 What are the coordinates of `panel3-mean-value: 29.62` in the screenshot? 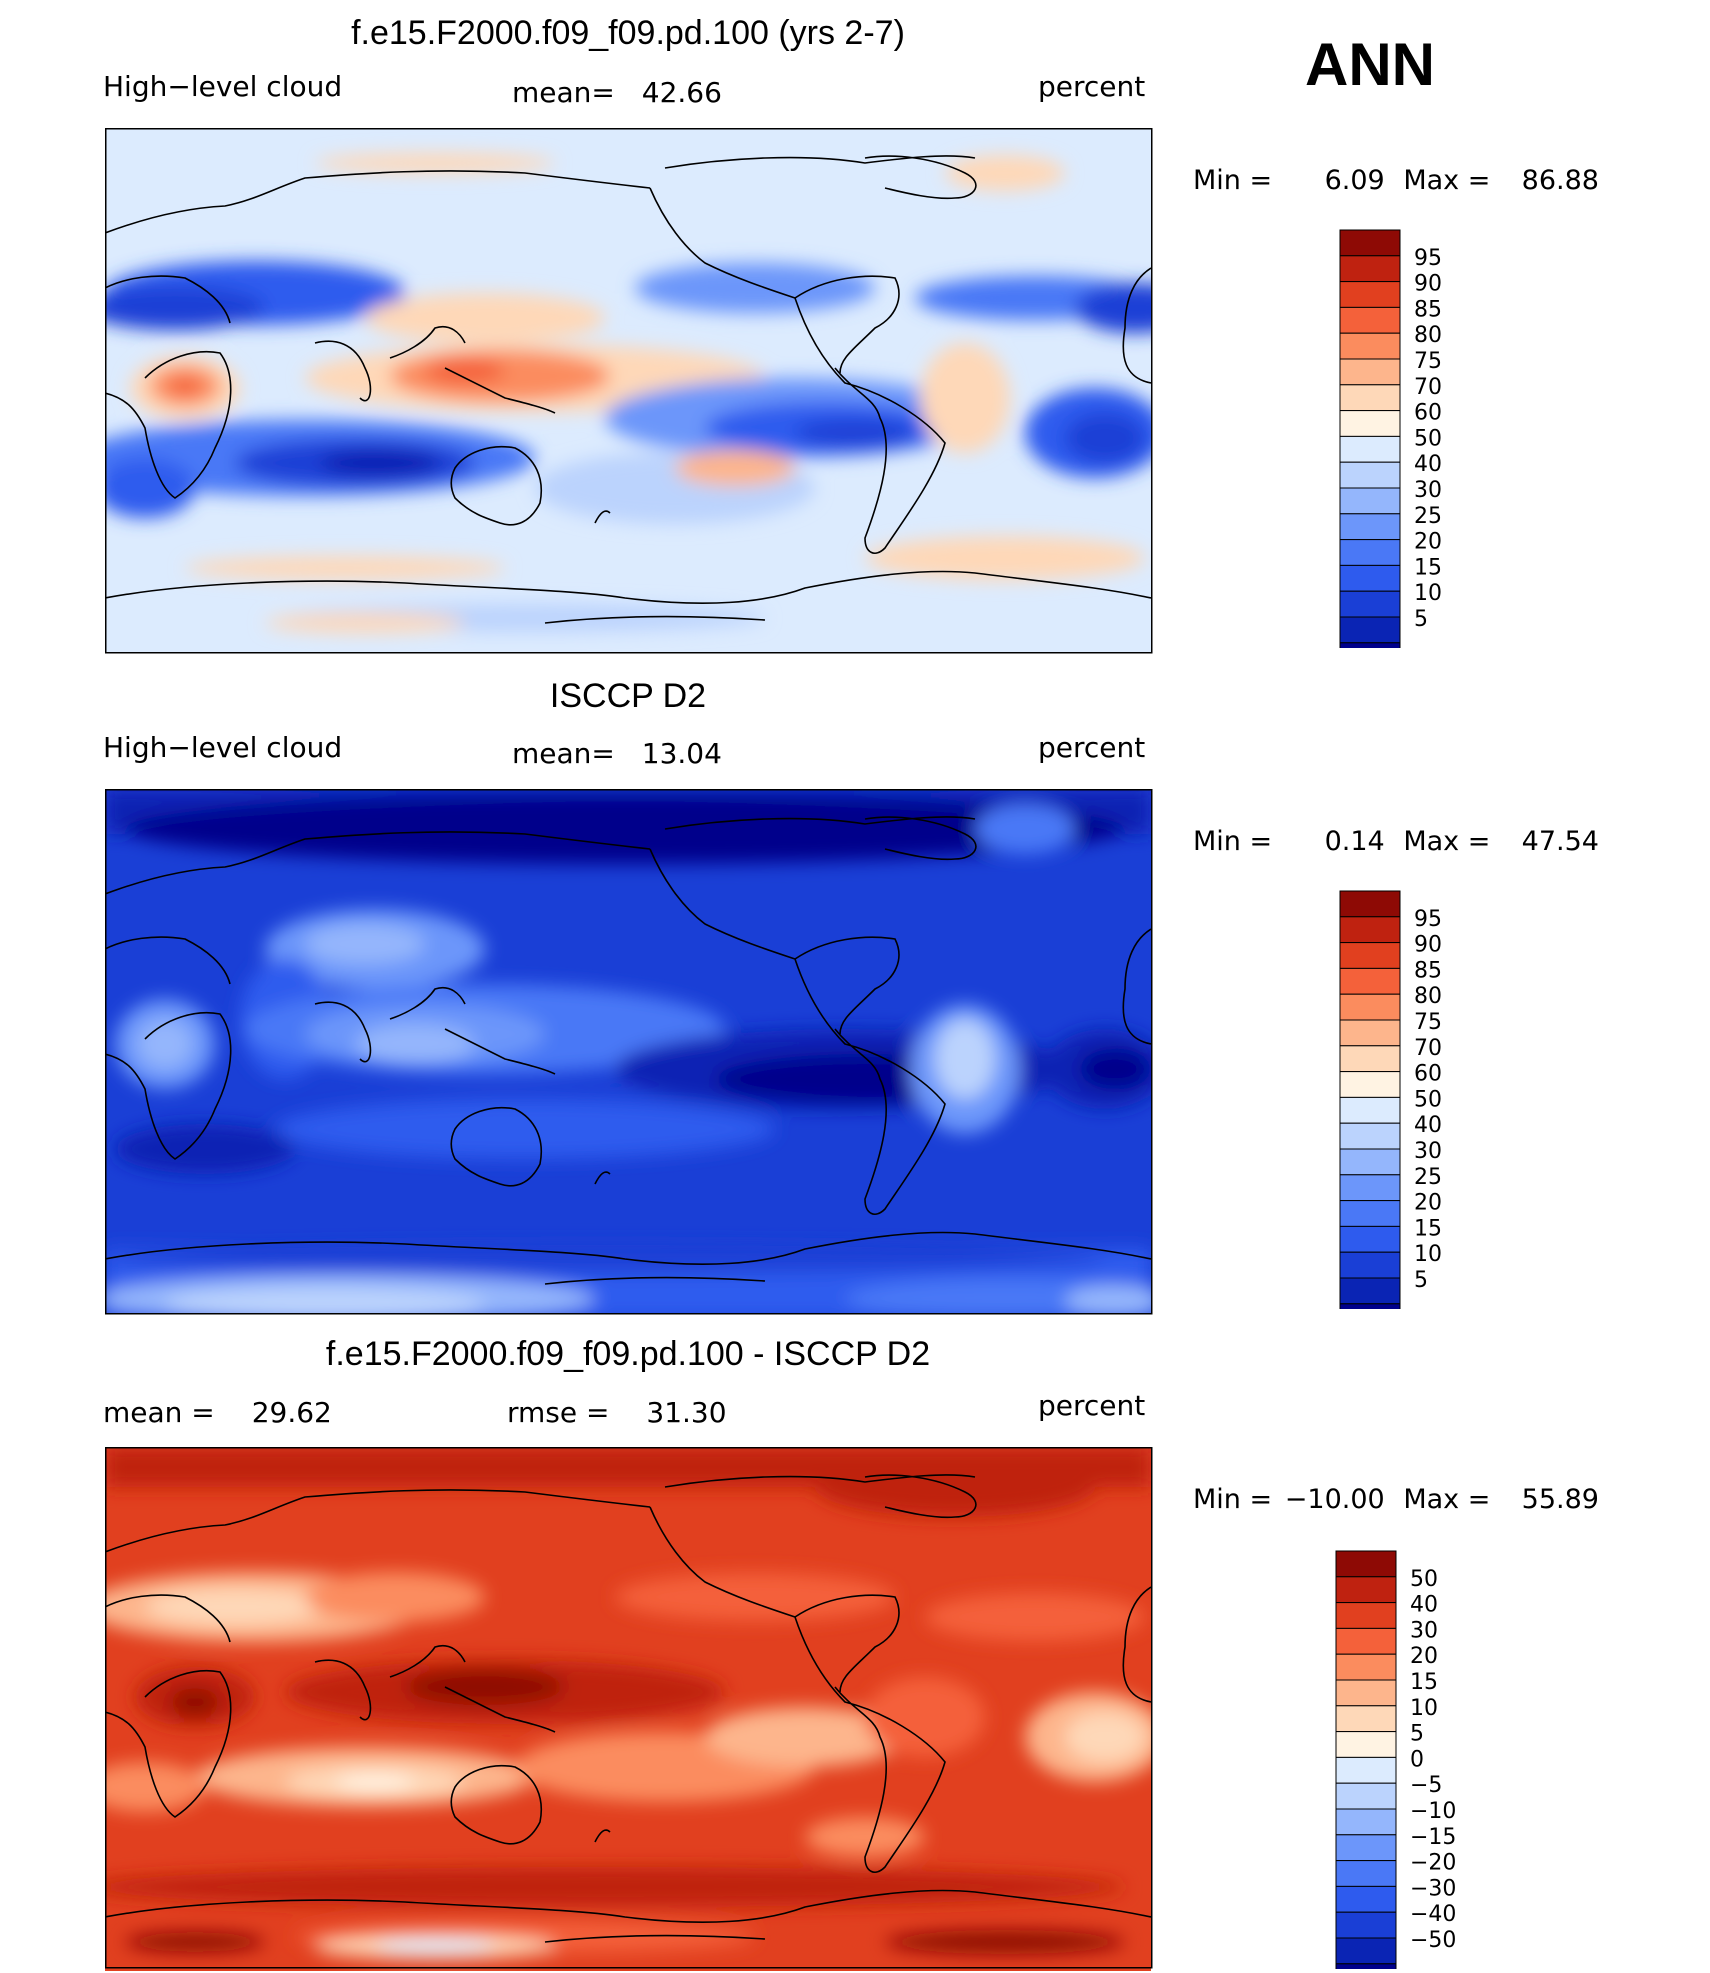 It's located at (291, 1412).